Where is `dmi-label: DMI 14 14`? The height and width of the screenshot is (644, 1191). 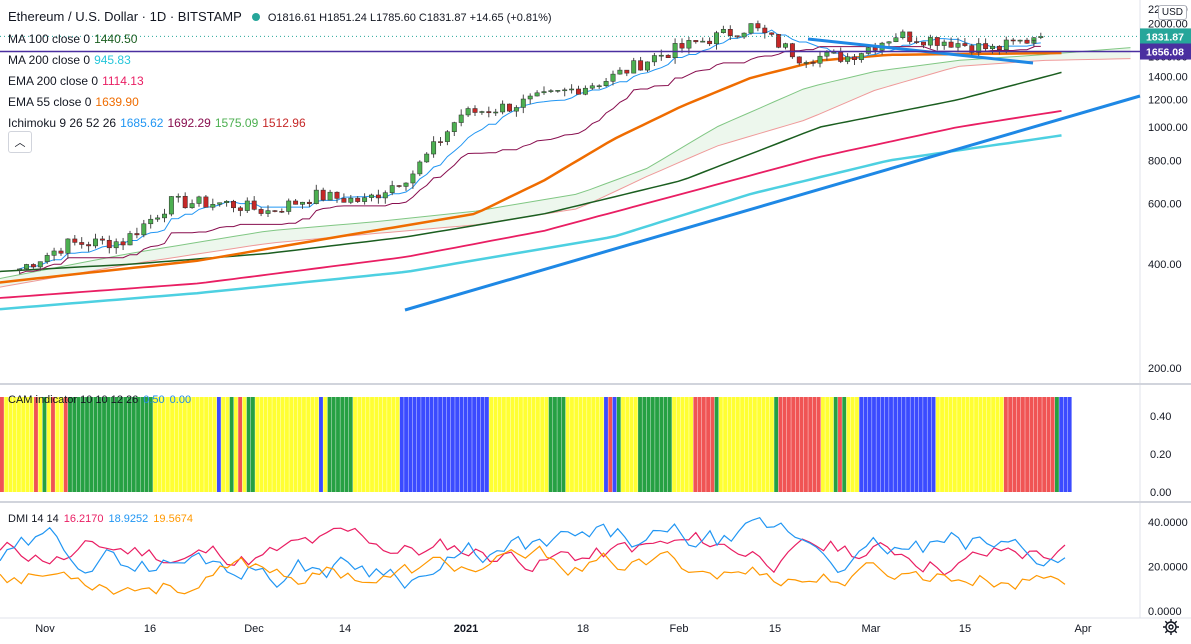
dmi-label: DMI 14 14 is located at coordinates (33, 519).